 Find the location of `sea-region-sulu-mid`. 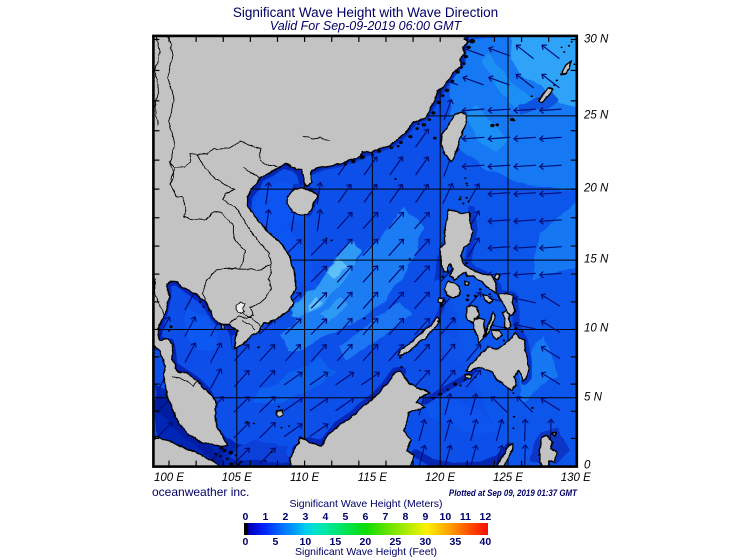

sea-region-sulu-mid is located at coordinates (457, 348).